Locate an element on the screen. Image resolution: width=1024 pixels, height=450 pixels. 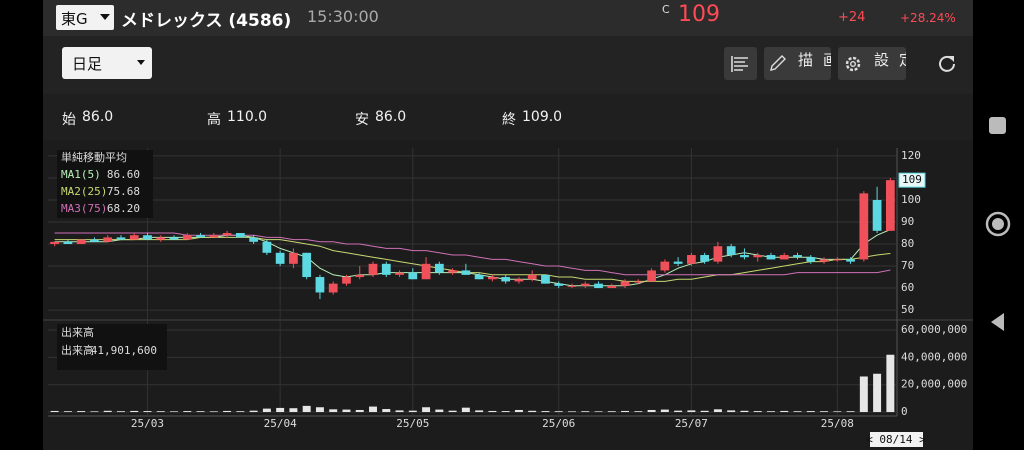
price-flag: C is located at coordinates (666, 9).